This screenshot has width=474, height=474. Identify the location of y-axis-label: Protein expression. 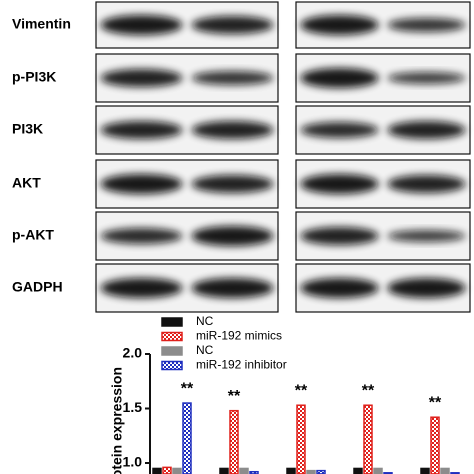
(117, 420).